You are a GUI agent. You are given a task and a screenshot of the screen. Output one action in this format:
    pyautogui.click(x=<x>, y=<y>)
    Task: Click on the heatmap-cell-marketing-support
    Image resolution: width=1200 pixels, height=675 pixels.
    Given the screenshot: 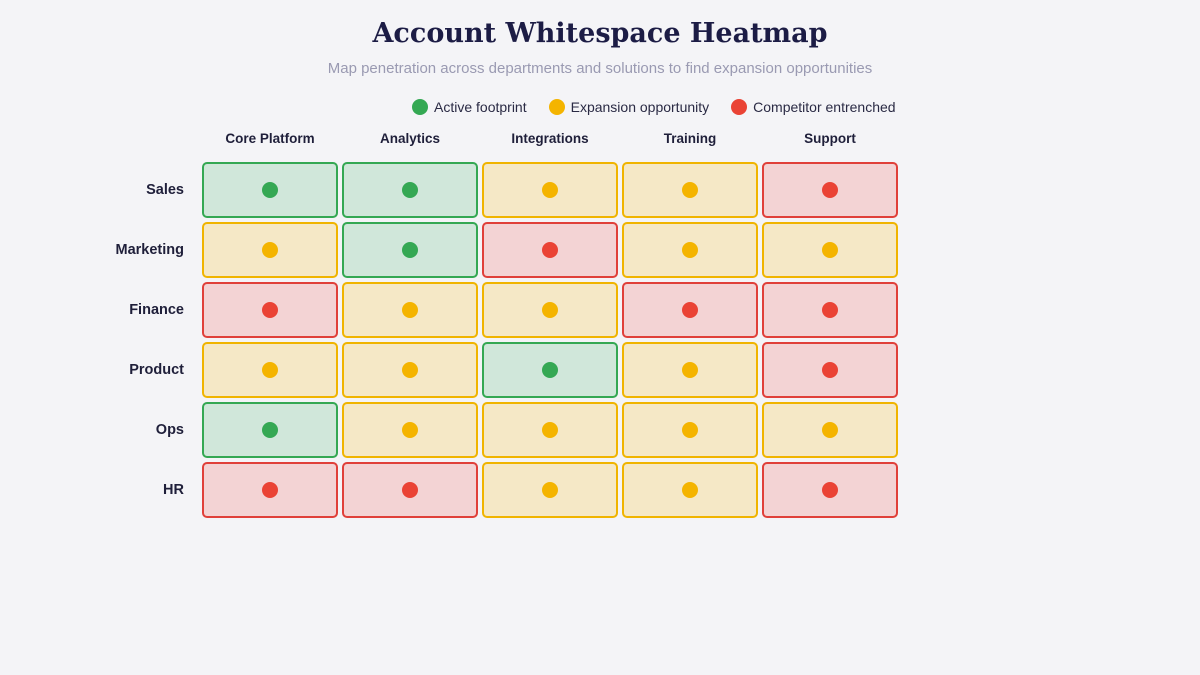 What is the action you would take?
    pyautogui.click(x=830, y=250)
    